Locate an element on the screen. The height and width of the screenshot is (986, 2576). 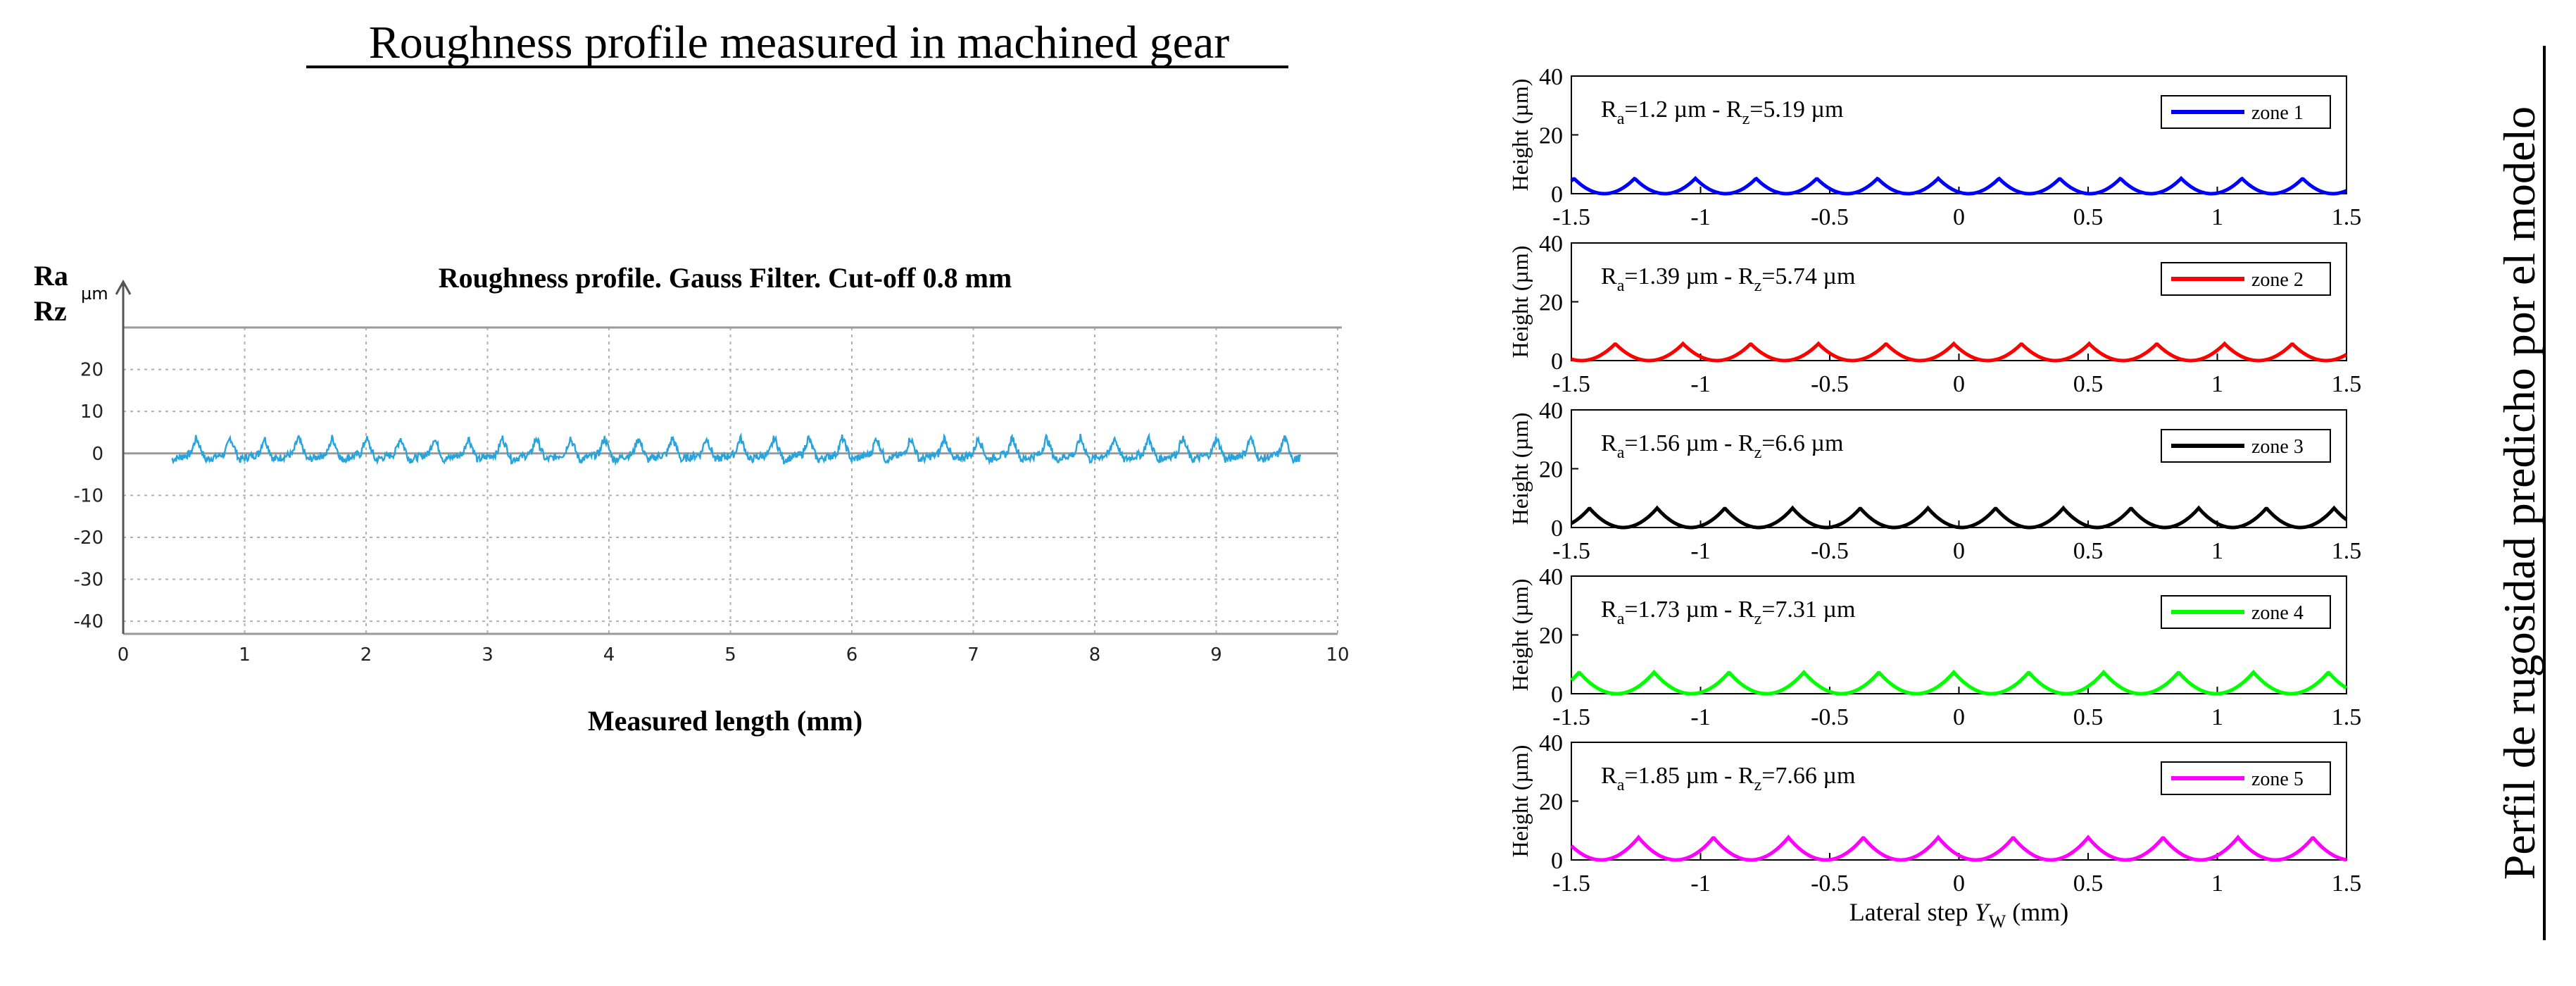
zone-chart-legend-label: zone 3 is located at coordinates (2277, 447).